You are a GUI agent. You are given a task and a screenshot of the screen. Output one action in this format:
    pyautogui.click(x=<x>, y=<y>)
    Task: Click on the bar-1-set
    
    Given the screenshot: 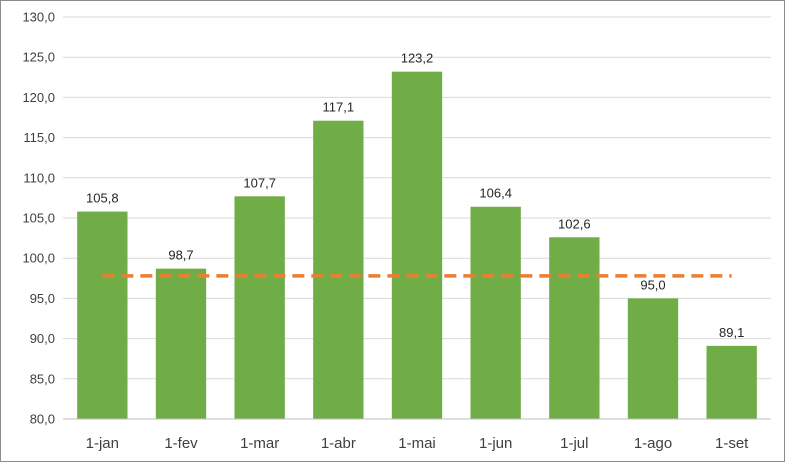 What is the action you would take?
    pyautogui.click(x=731, y=382)
    